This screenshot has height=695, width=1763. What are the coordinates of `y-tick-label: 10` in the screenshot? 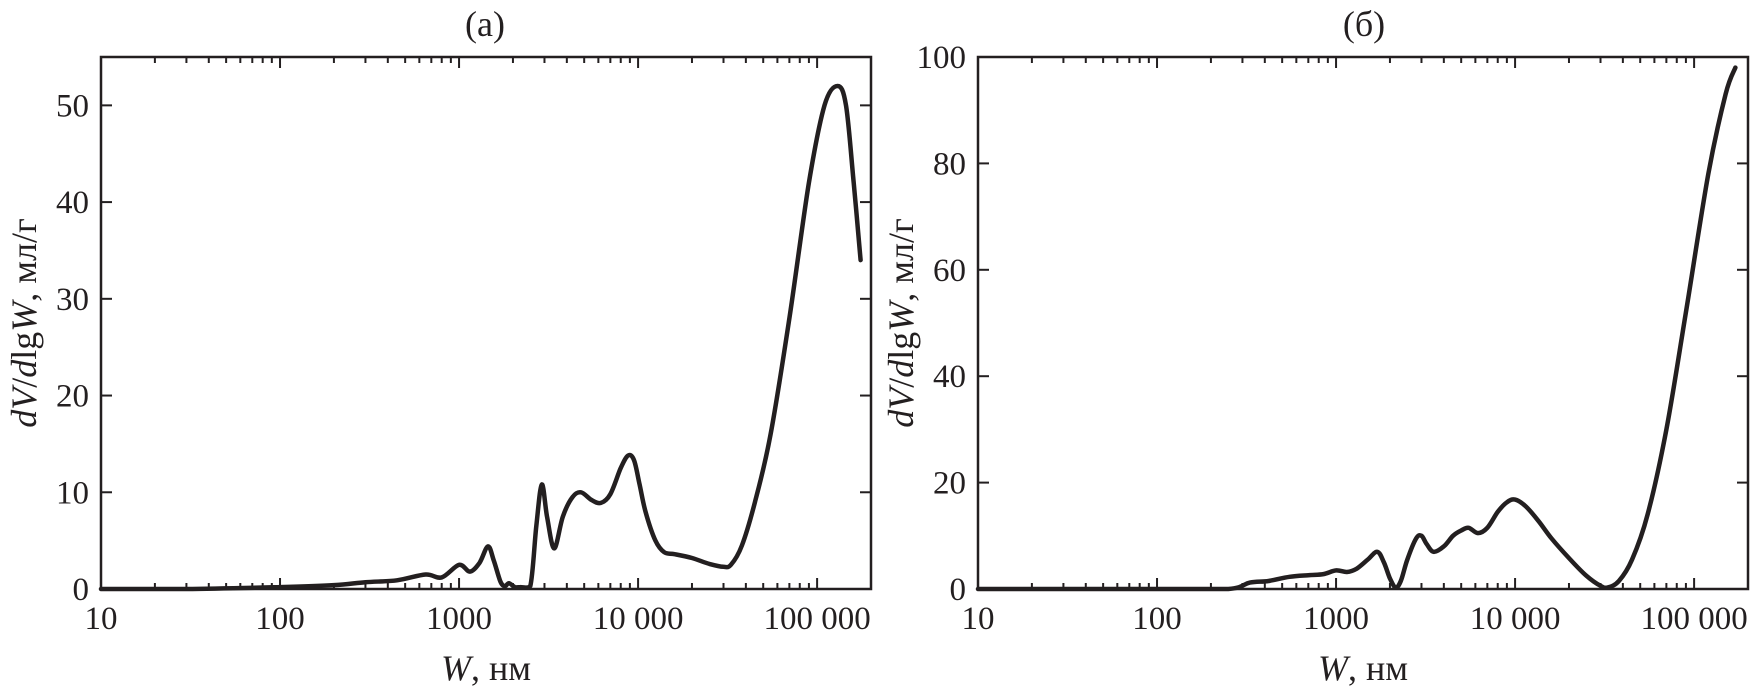 It's located at (72, 493).